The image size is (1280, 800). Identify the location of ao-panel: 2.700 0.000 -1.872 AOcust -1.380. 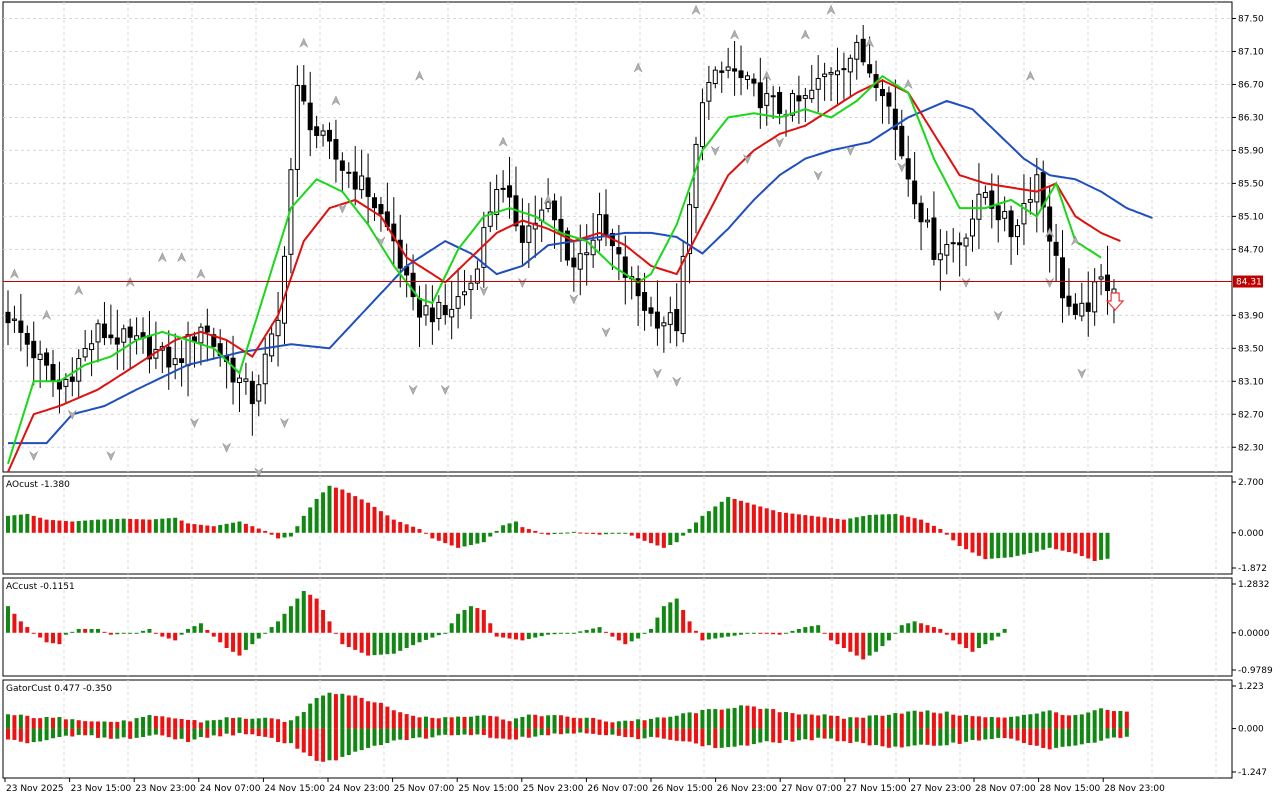
(634, 525).